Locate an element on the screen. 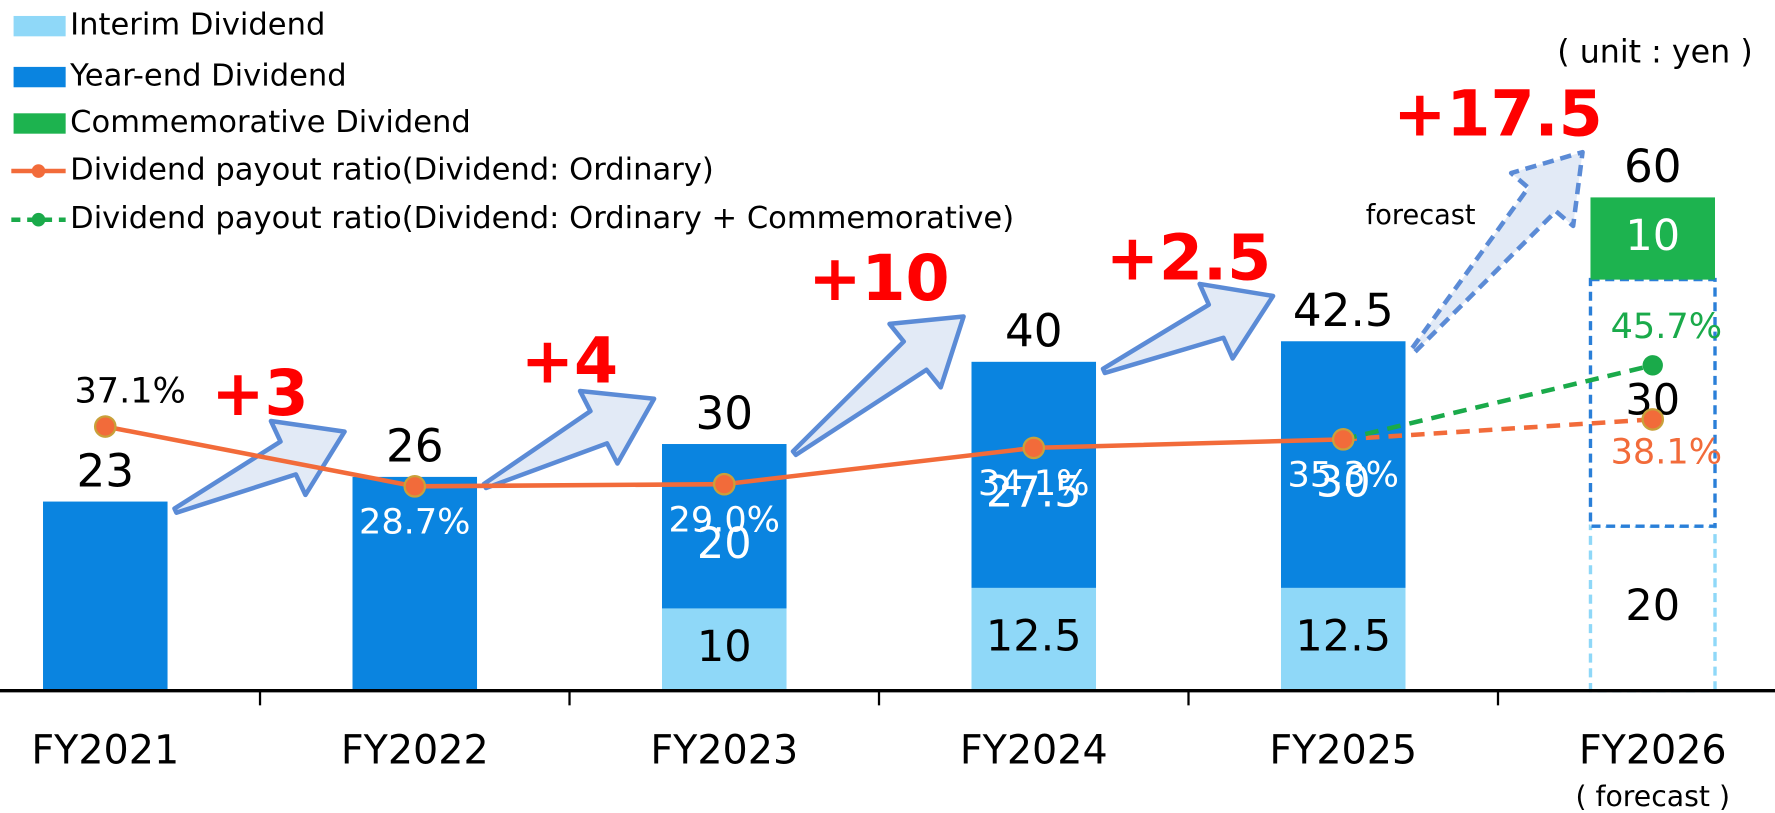 This screenshot has width=1775, height=813. ratio-label: 28.7% is located at coordinates (414, 522).